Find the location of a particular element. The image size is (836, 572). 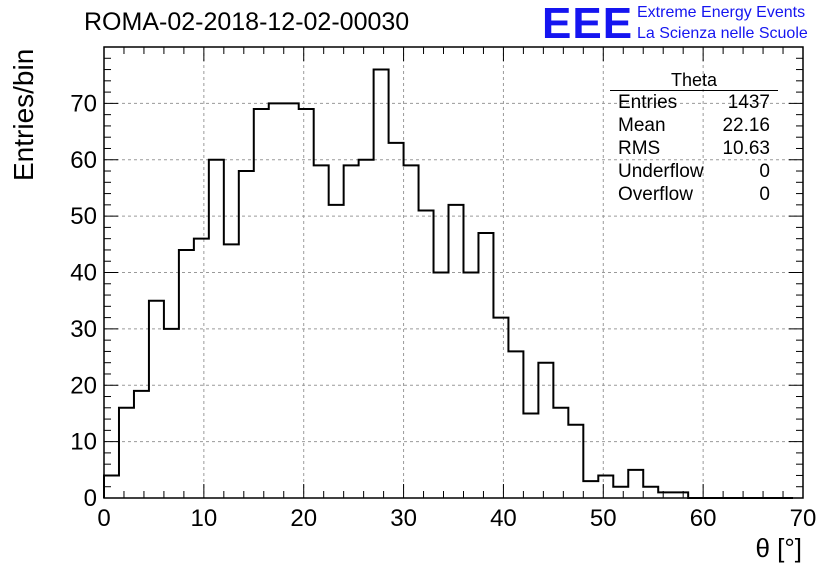

stats-value: 1437 is located at coordinates (748, 102).